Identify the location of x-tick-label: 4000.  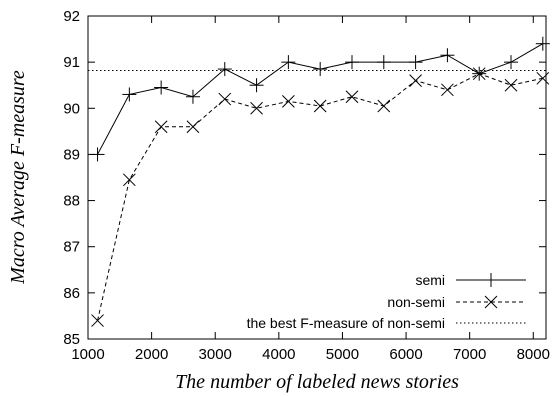
(278, 354).